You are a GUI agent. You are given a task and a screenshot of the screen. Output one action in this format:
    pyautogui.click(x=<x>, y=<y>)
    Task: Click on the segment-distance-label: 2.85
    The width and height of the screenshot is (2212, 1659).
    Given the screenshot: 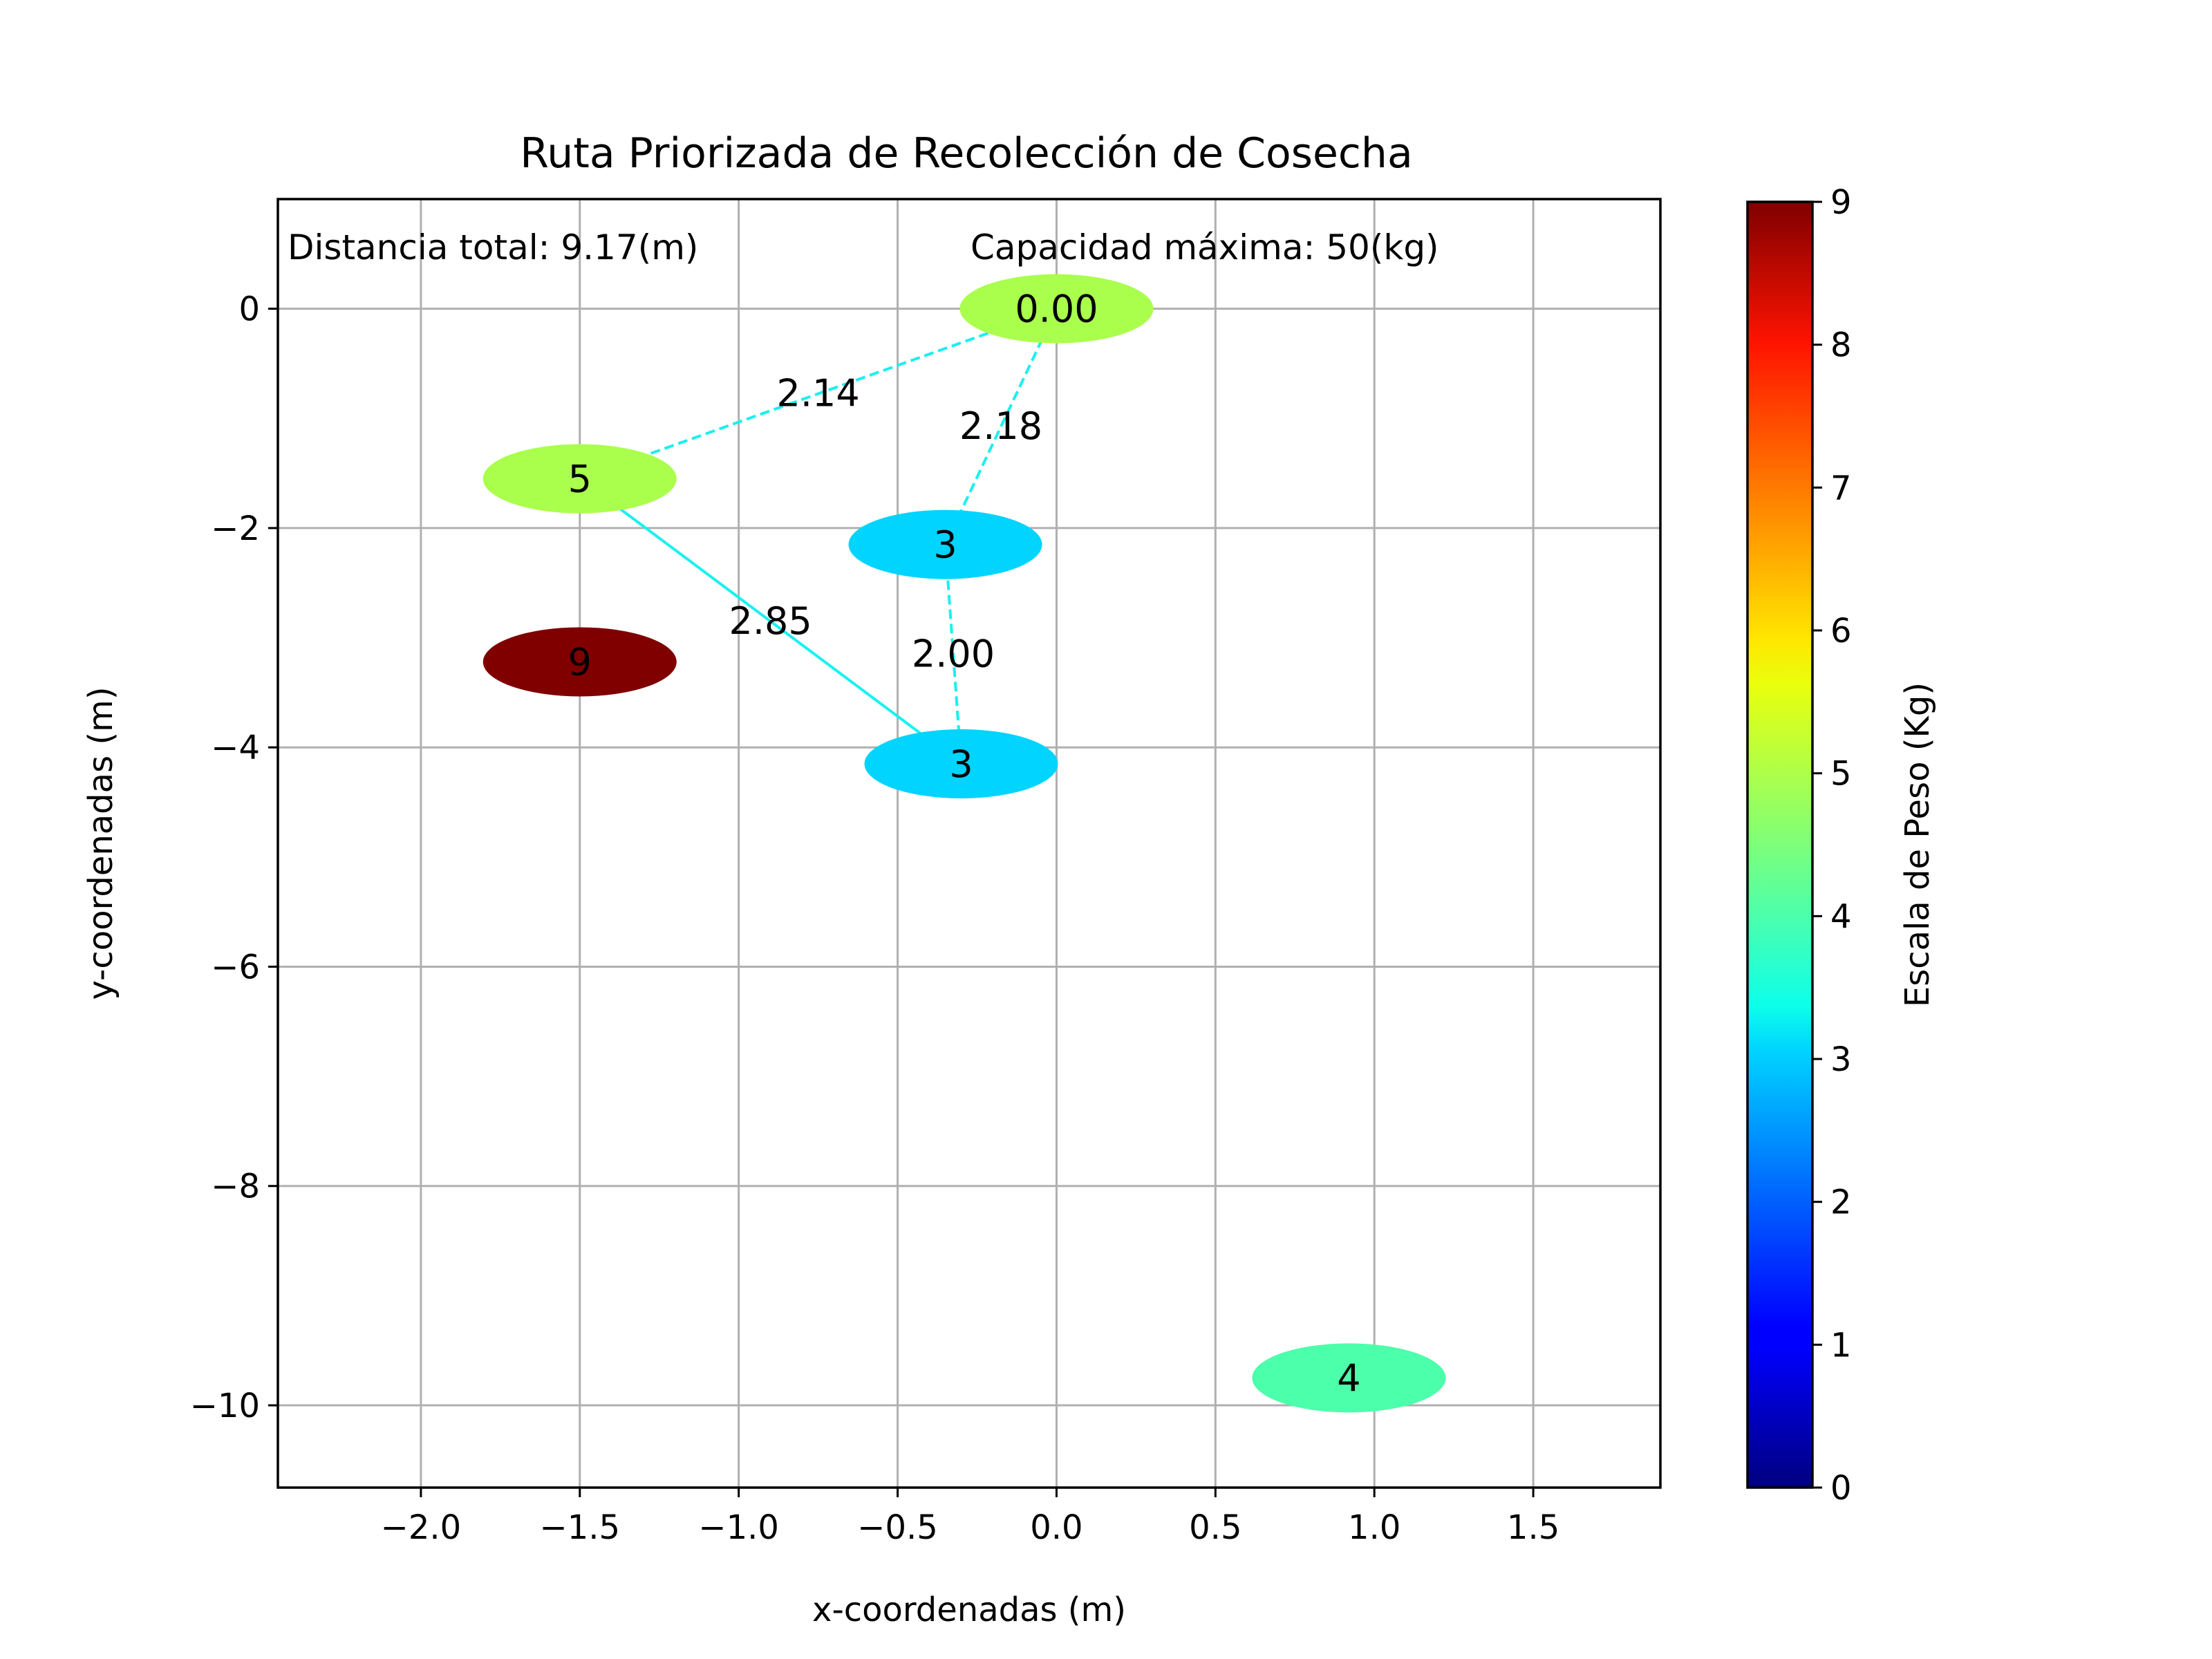 What is the action you would take?
    pyautogui.click(x=770, y=621)
    